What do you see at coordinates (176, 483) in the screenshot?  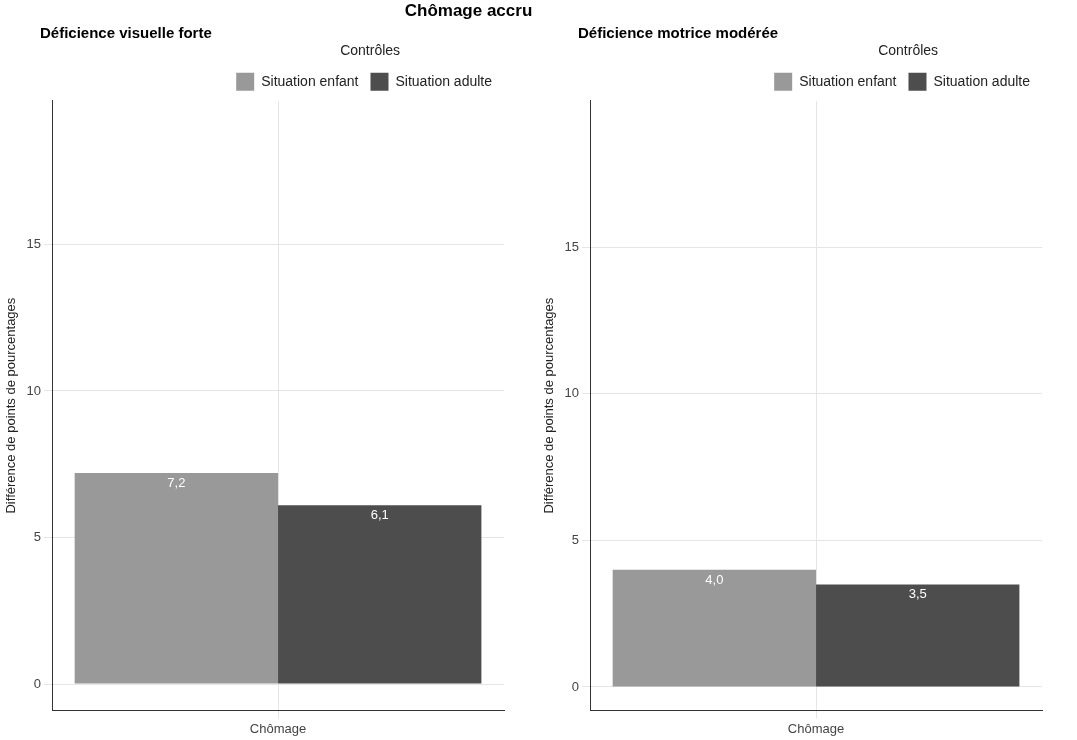 I see `data-label: 7,2` at bounding box center [176, 483].